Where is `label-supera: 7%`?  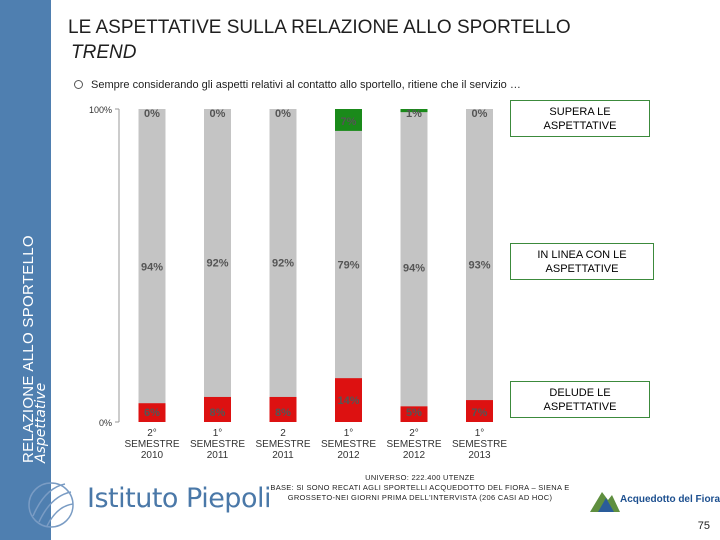
label-supera: 7% is located at coordinates (349, 122).